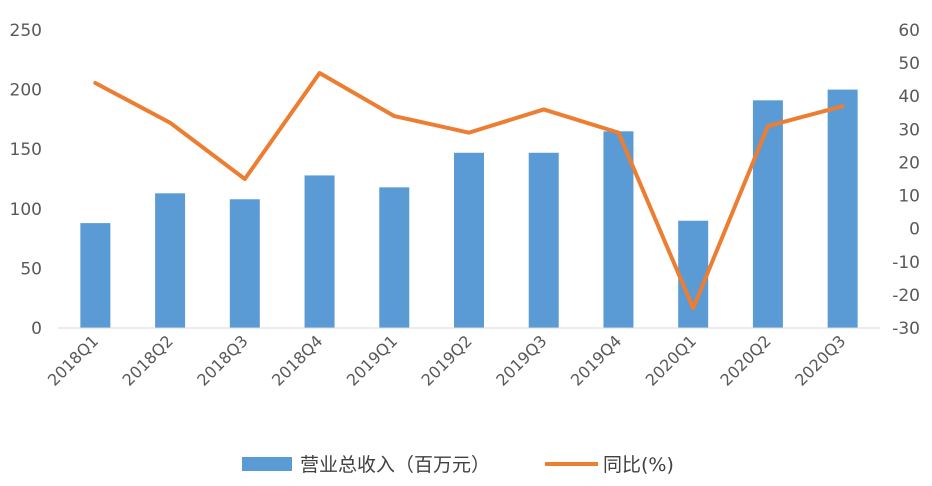 Image resolution: width=932 pixels, height=486 pixels. What do you see at coordinates (31, 269) in the screenshot?
I see `left-tick-label: 50` at bounding box center [31, 269].